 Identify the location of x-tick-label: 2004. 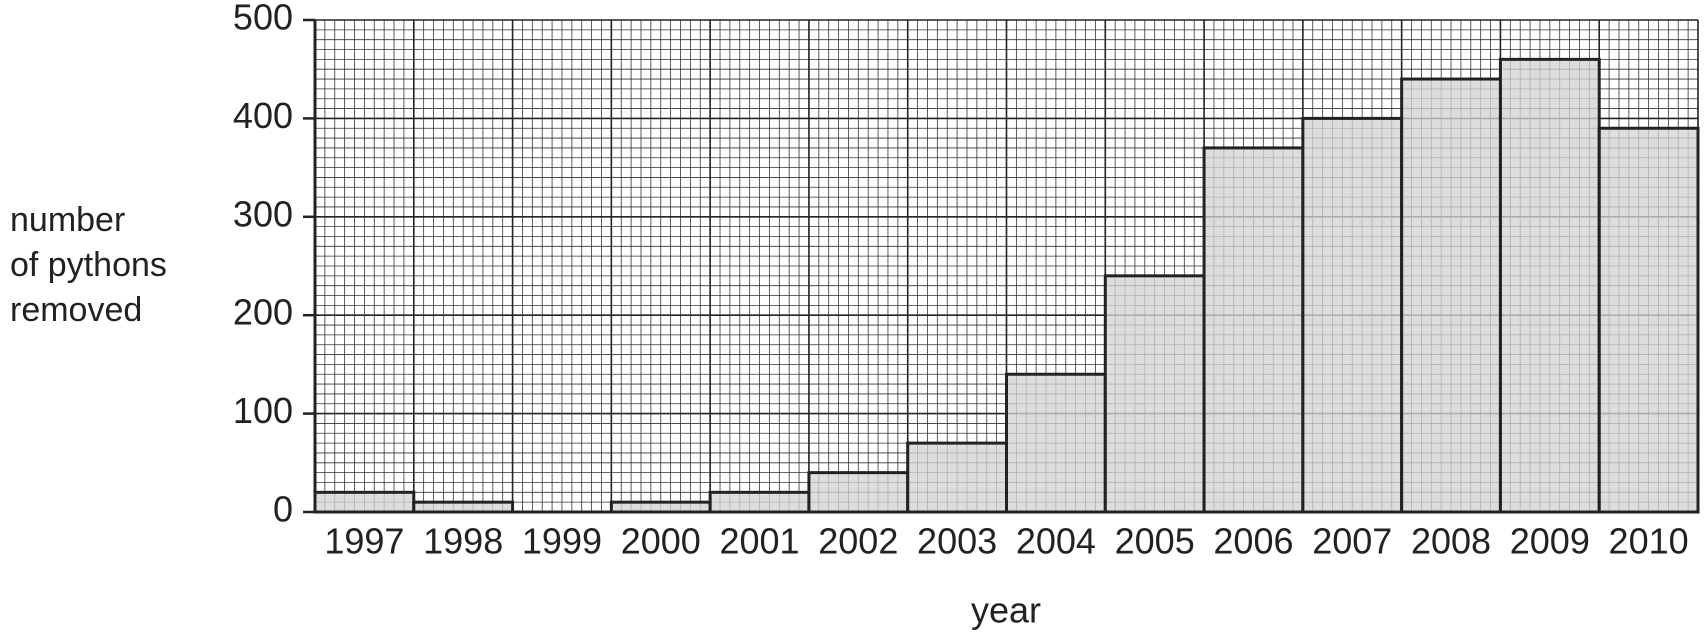
(1056, 541).